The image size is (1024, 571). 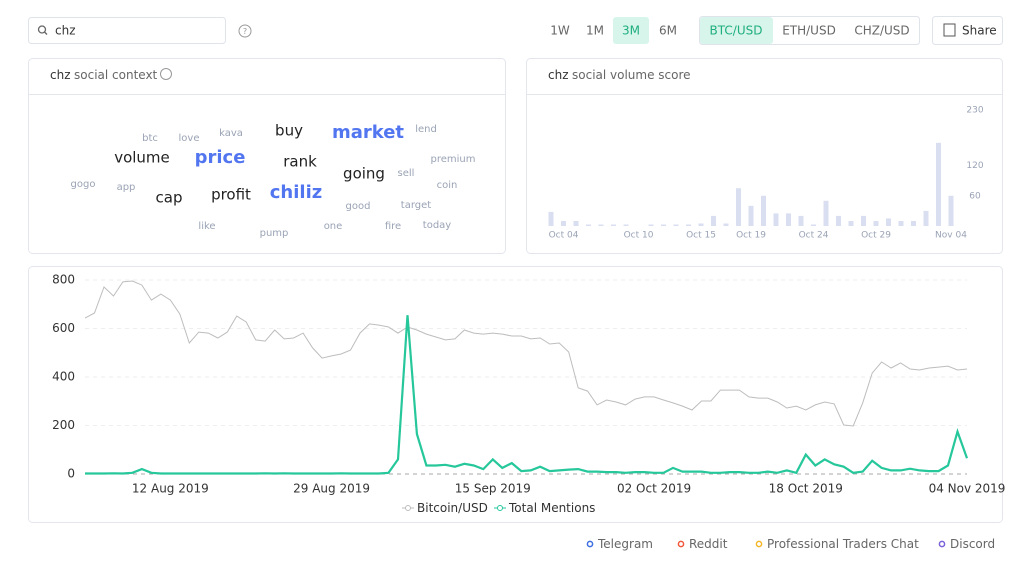 What do you see at coordinates (189, 138) in the screenshot?
I see `cloud-word: love` at bounding box center [189, 138].